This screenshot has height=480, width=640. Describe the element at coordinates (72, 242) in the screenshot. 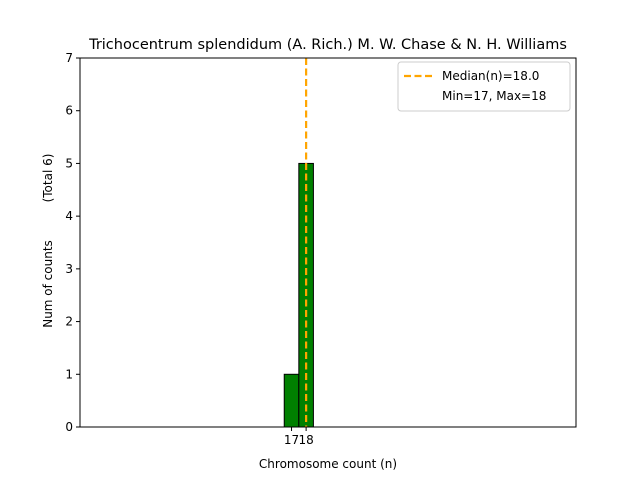

I see `y-axis-ticks: 0 1 2 3 4 5 6 7` at that location.